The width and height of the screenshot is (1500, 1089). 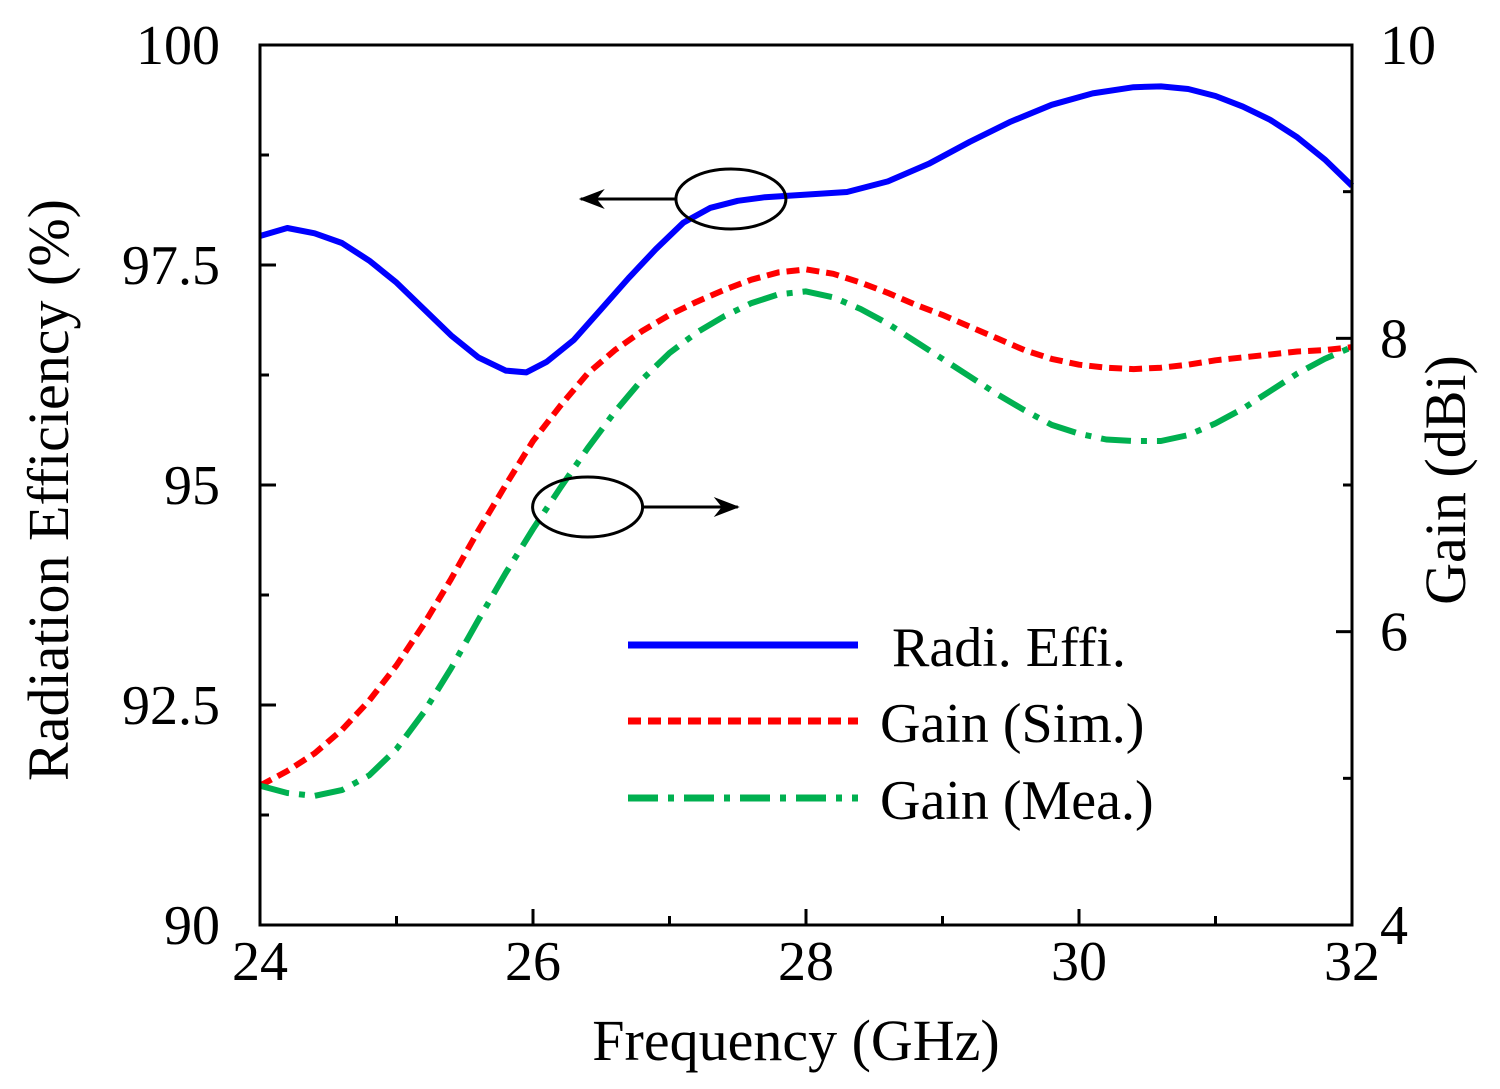 What do you see at coordinates (1408, 46) in the screenshot?
I see `y-right-tick-label: 10` at bounding box center [1408, 46].